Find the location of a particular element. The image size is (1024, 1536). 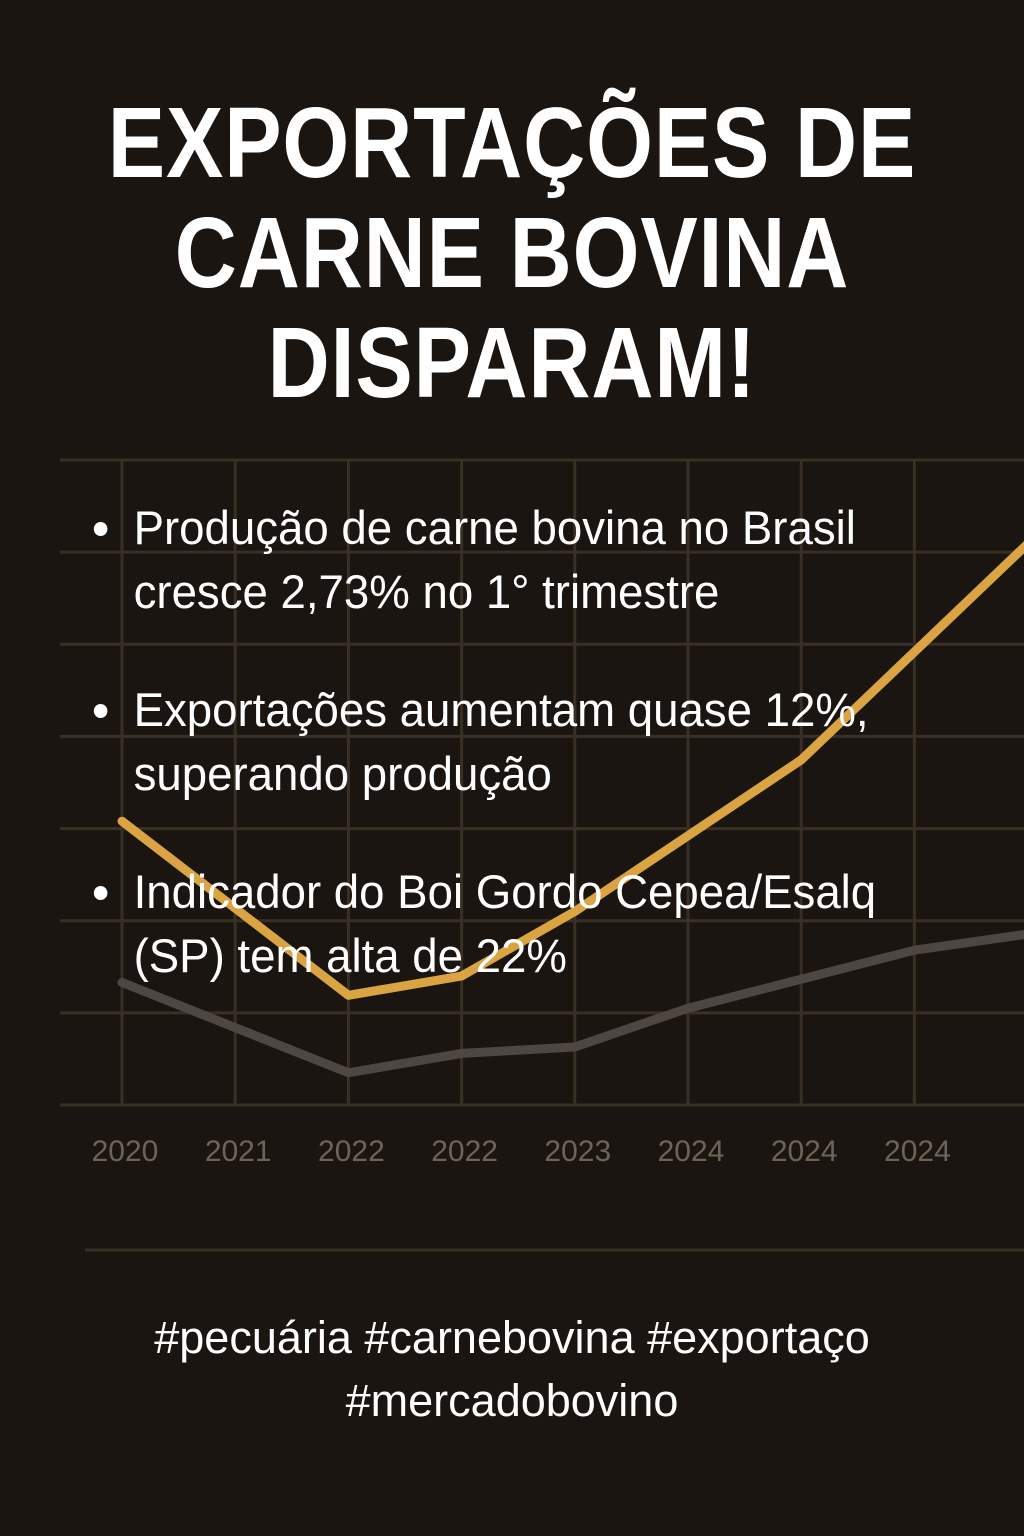

series-line-gray is located at coordinates (570, 1004).